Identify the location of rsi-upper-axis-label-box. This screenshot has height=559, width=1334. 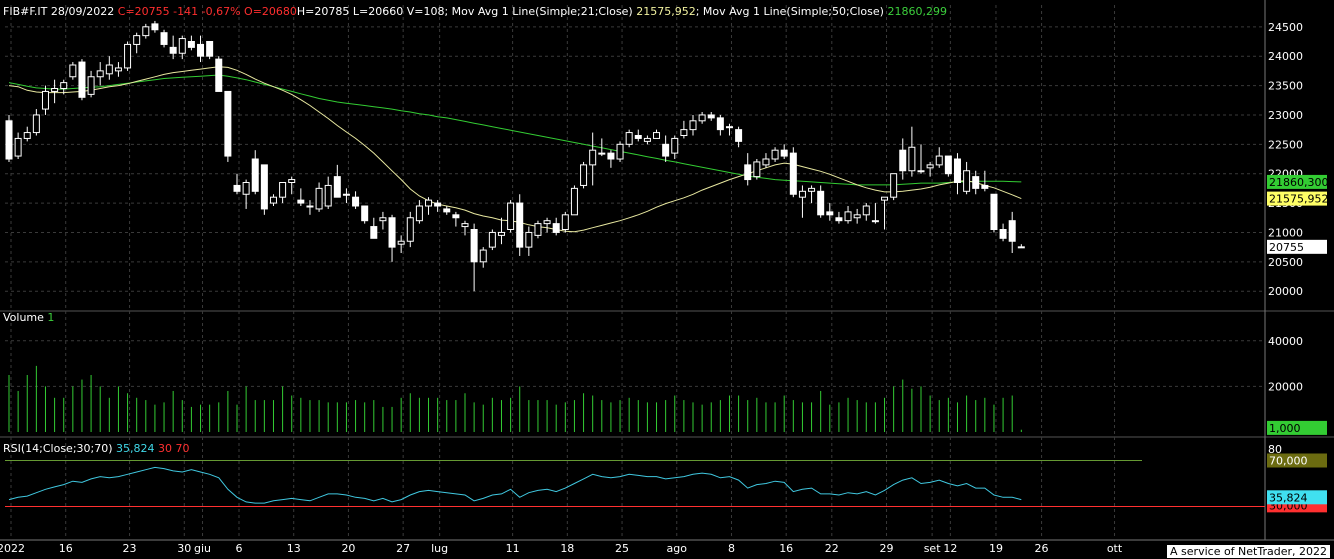
(1297, 460).